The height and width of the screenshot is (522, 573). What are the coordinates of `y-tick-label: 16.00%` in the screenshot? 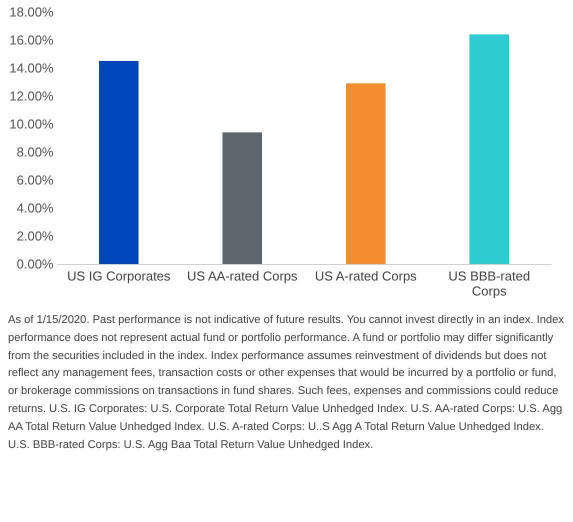 It's located at (31, 40).